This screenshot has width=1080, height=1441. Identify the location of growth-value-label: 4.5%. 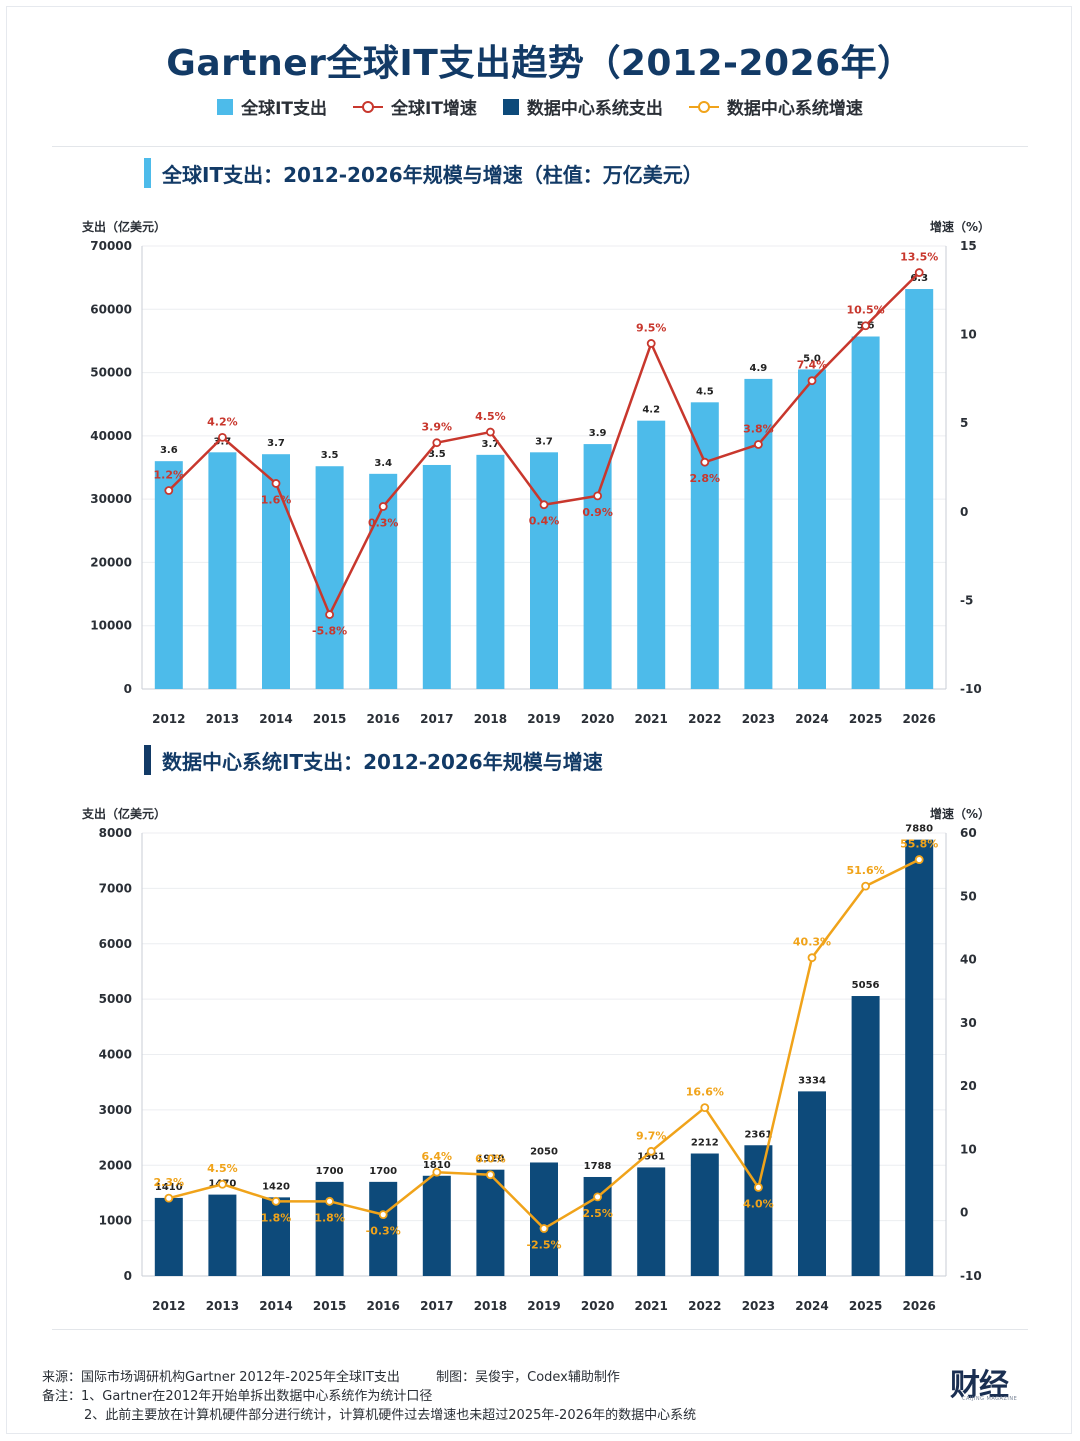
(490, 416).